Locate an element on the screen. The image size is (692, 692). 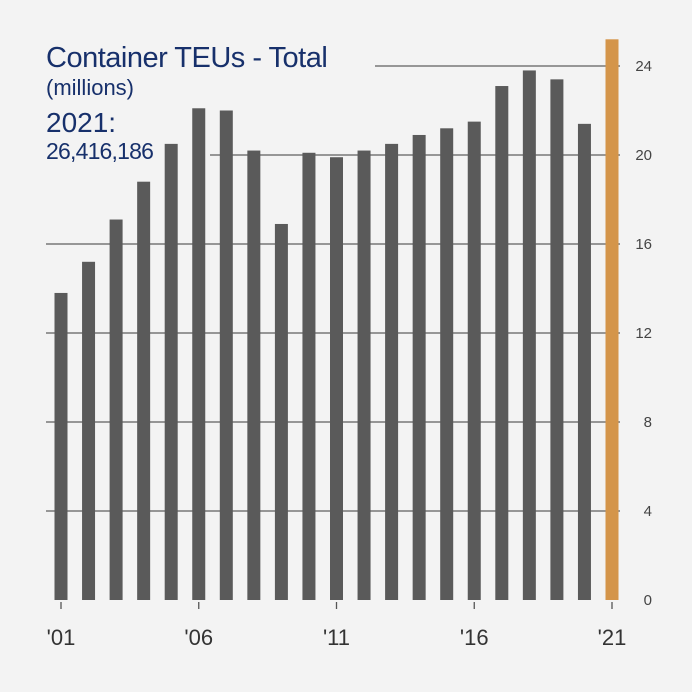
bar-2004 is located at coordinates (144, 390).